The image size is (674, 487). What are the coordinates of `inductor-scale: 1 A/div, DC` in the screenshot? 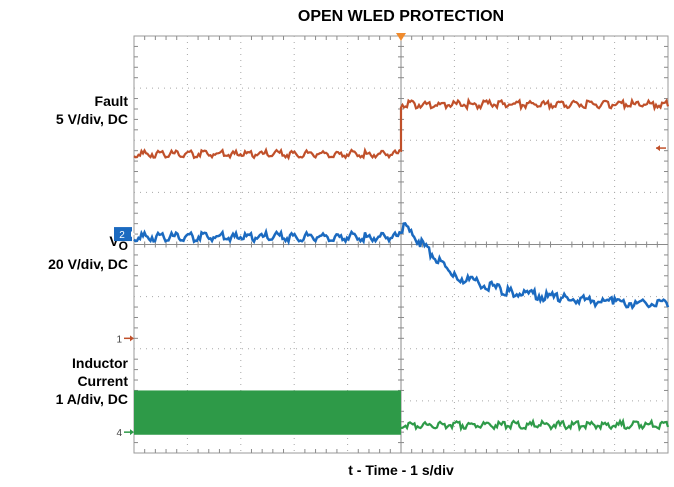 It's located at (91, 399).